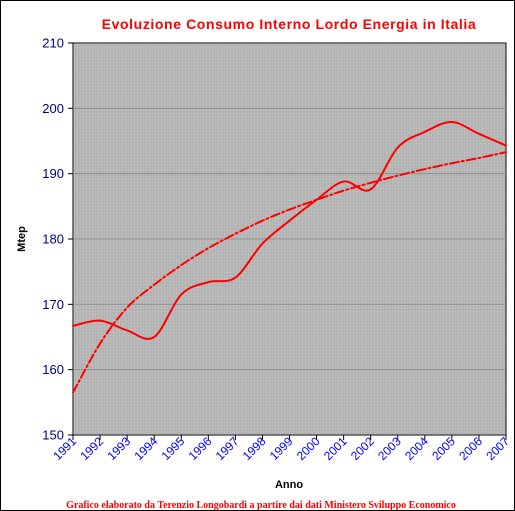  I want to click on x-tick-label: 2002, so click(362, 448).